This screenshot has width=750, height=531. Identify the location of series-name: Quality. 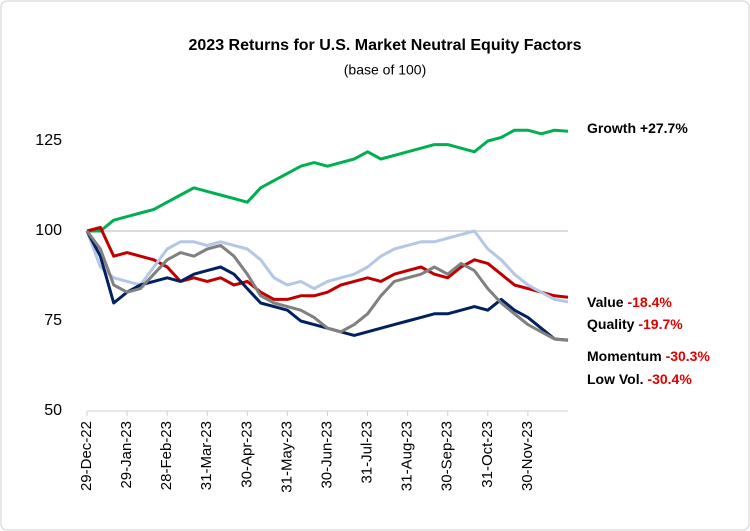
(611, 324).